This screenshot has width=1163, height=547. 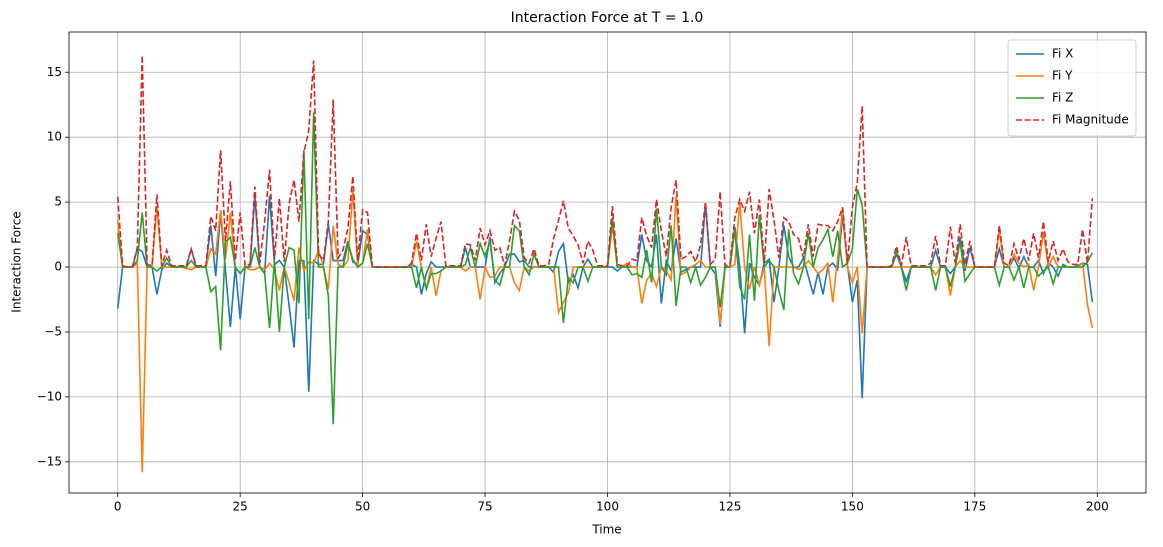 I want to click on legend-label: Fi Z, so click(x=1062, y=98).